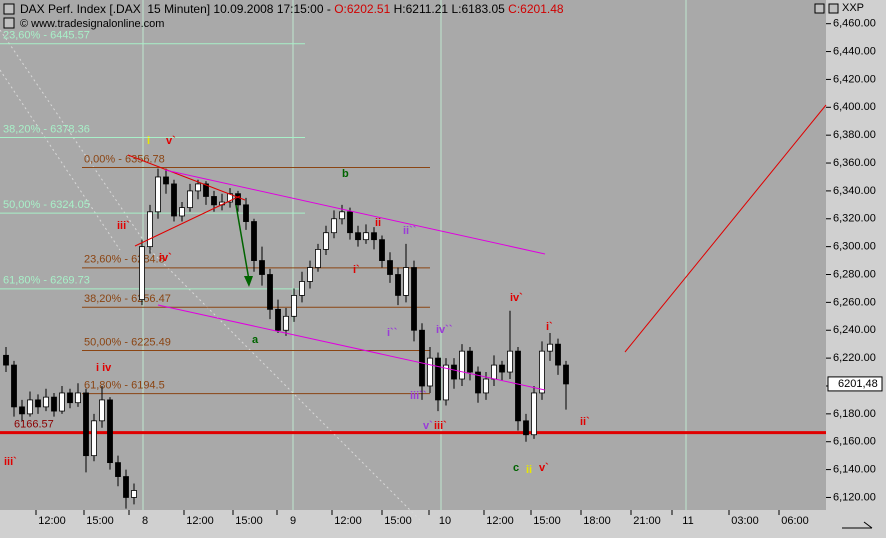 The image size is (886, 538). Describe the element at coordinates (124, 260) in the screenshot. I see `level-label: 23,60% - 6284.8` at that location.